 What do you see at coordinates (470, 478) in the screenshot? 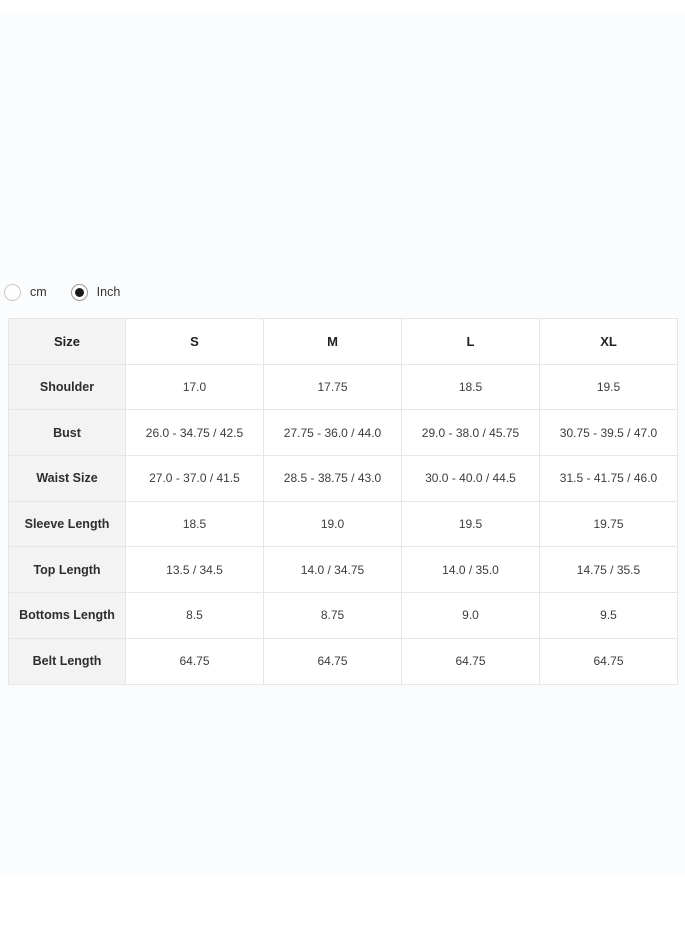
I see `cell: 30.0 - 40.0 / 44.5` at bounding box center [470, 478].